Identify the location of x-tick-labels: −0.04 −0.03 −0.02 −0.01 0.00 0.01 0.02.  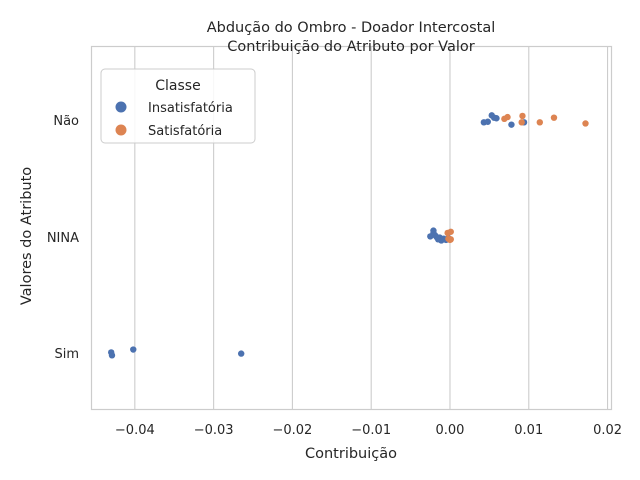
(368, 430).